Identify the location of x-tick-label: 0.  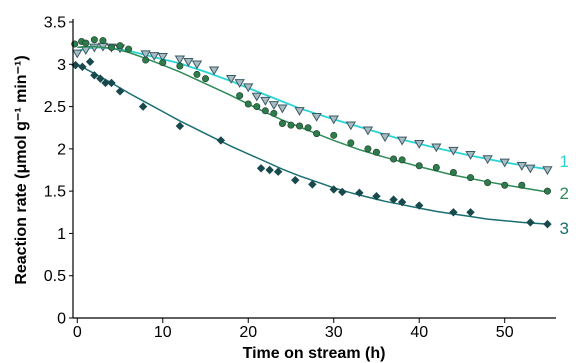
(77, 332).